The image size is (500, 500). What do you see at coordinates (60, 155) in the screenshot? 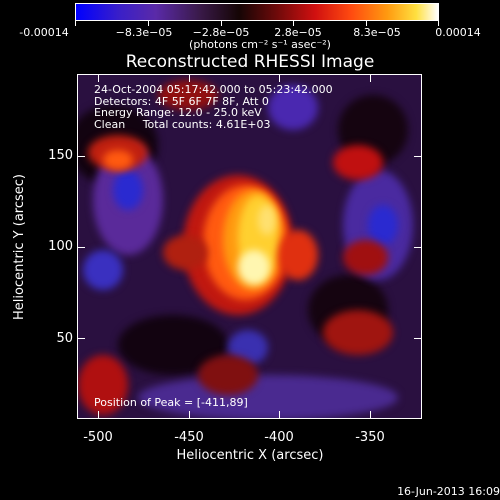
I see `y-tick-label: 150` at bounding box center [60, 155].